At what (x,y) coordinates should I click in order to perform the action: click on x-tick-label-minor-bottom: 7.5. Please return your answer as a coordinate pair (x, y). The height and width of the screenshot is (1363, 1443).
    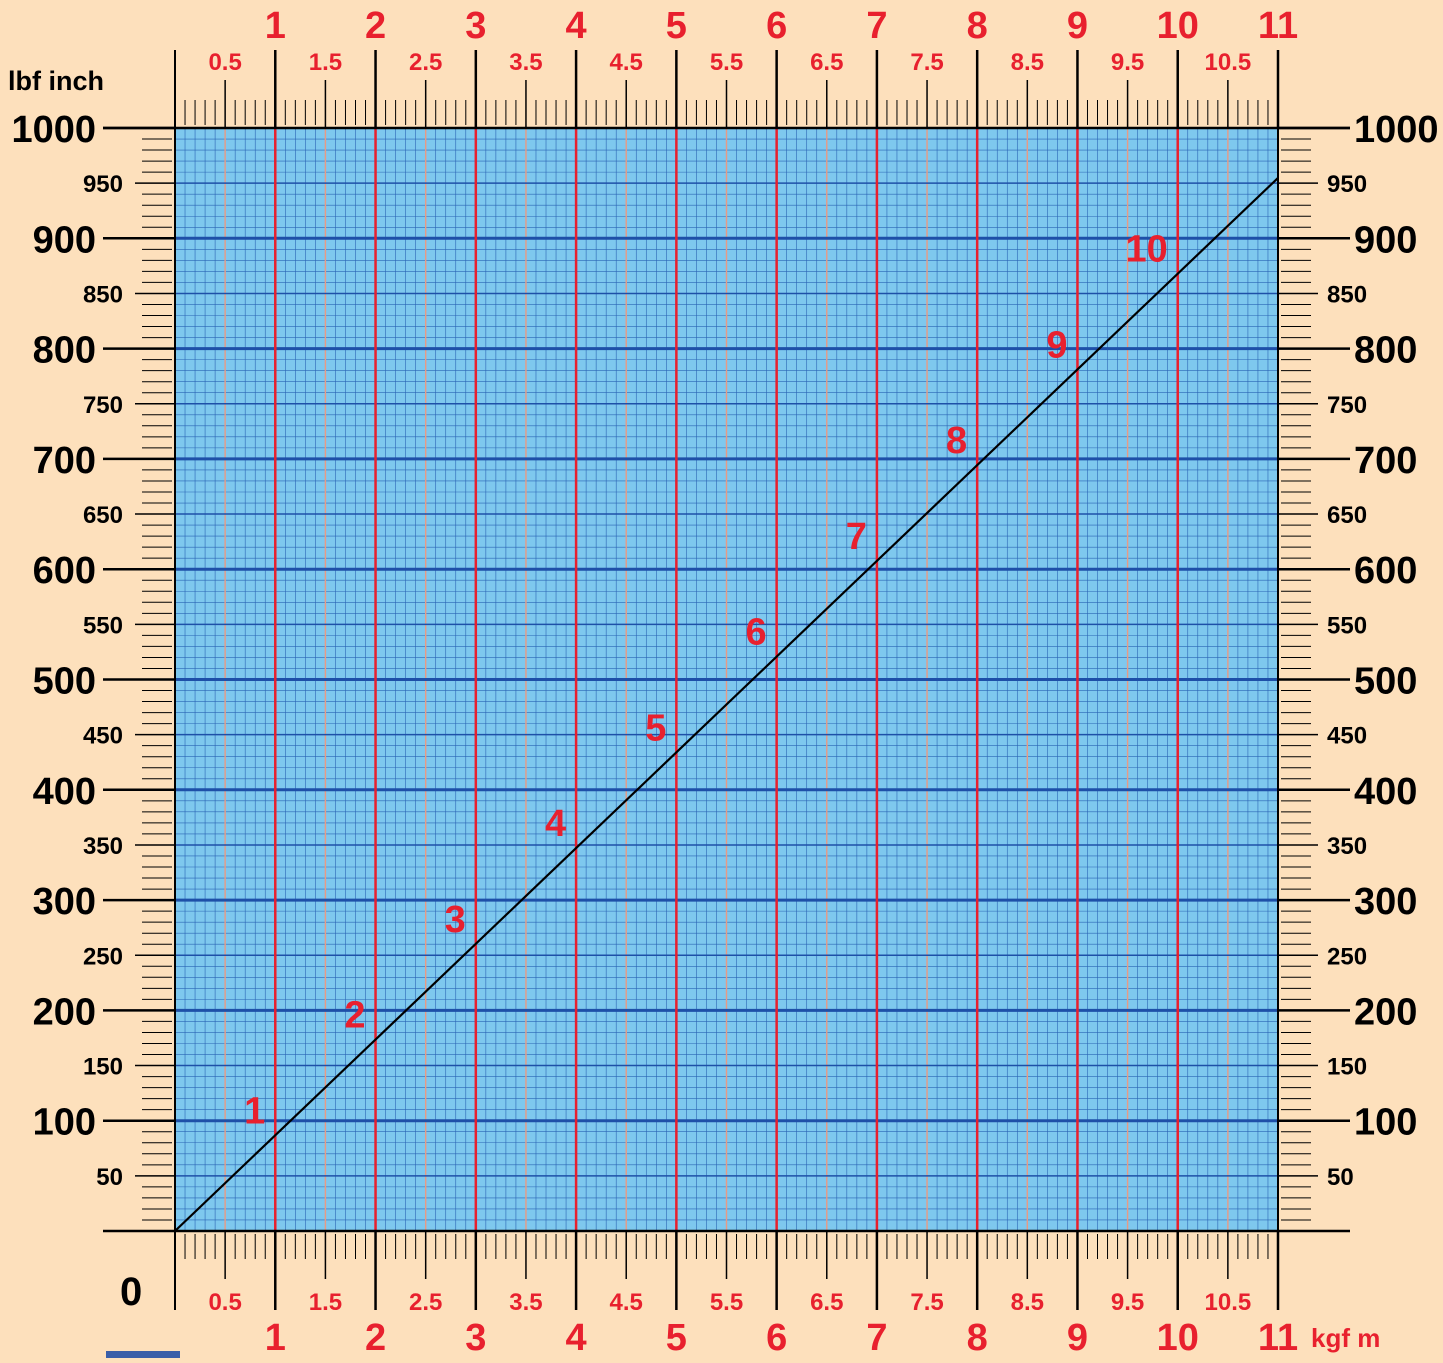
    Looking at the image, I should click on (926, 1302).